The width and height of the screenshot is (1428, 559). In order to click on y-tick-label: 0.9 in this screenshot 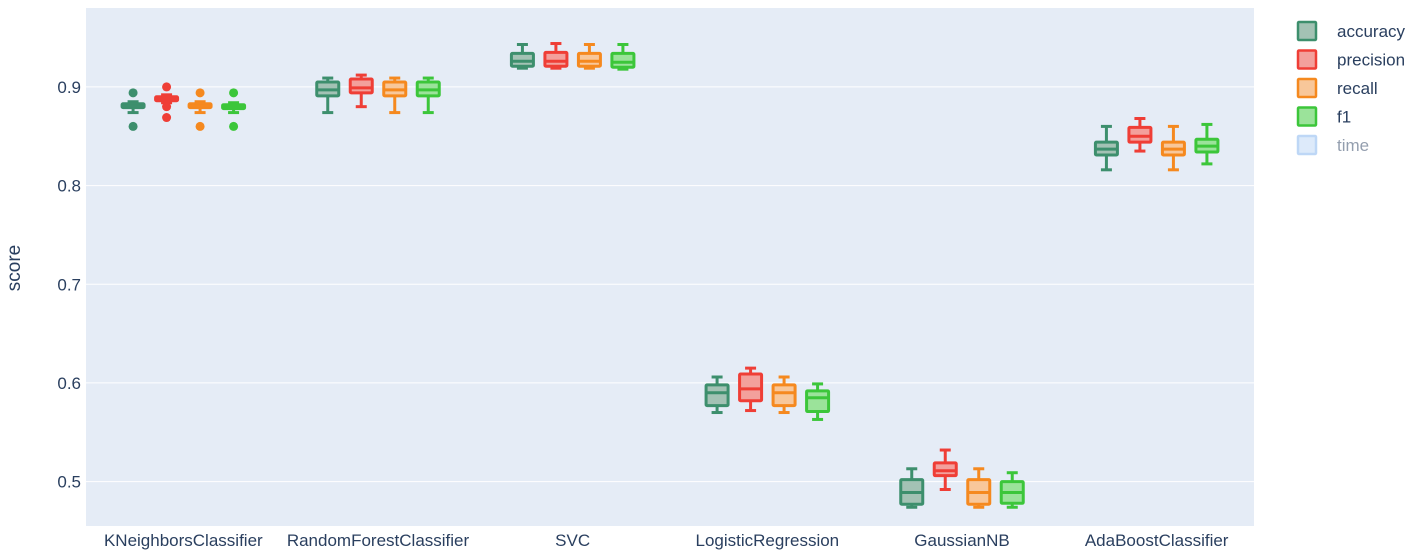, I will do `click(69, 87)`.